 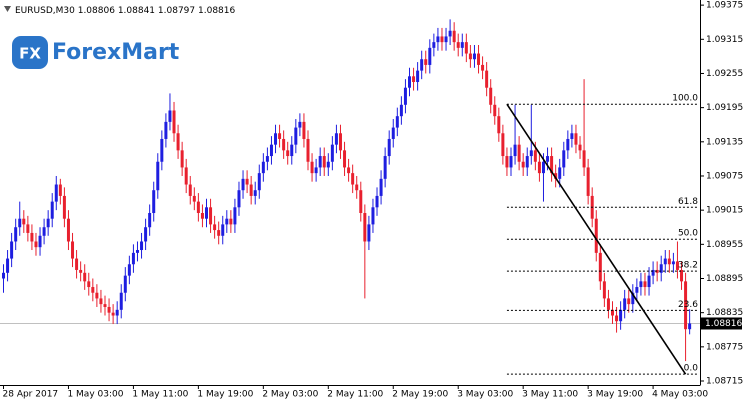 What do you see at coordinates (485, 395) in the screenshot?
I see `x-tick-label: 3 May 03:00` at bounding box center [485, 395].